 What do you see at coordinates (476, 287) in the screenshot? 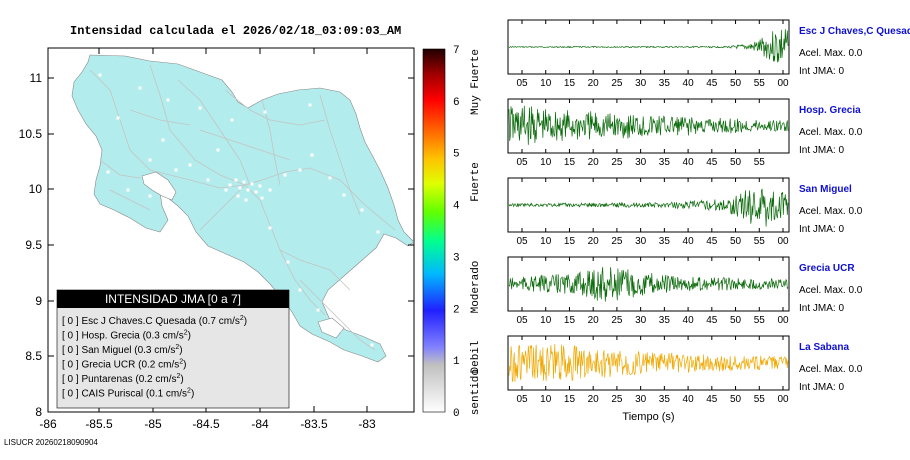
I see `colorbar-level-label: Moderado` at bounding box center [476, 287].